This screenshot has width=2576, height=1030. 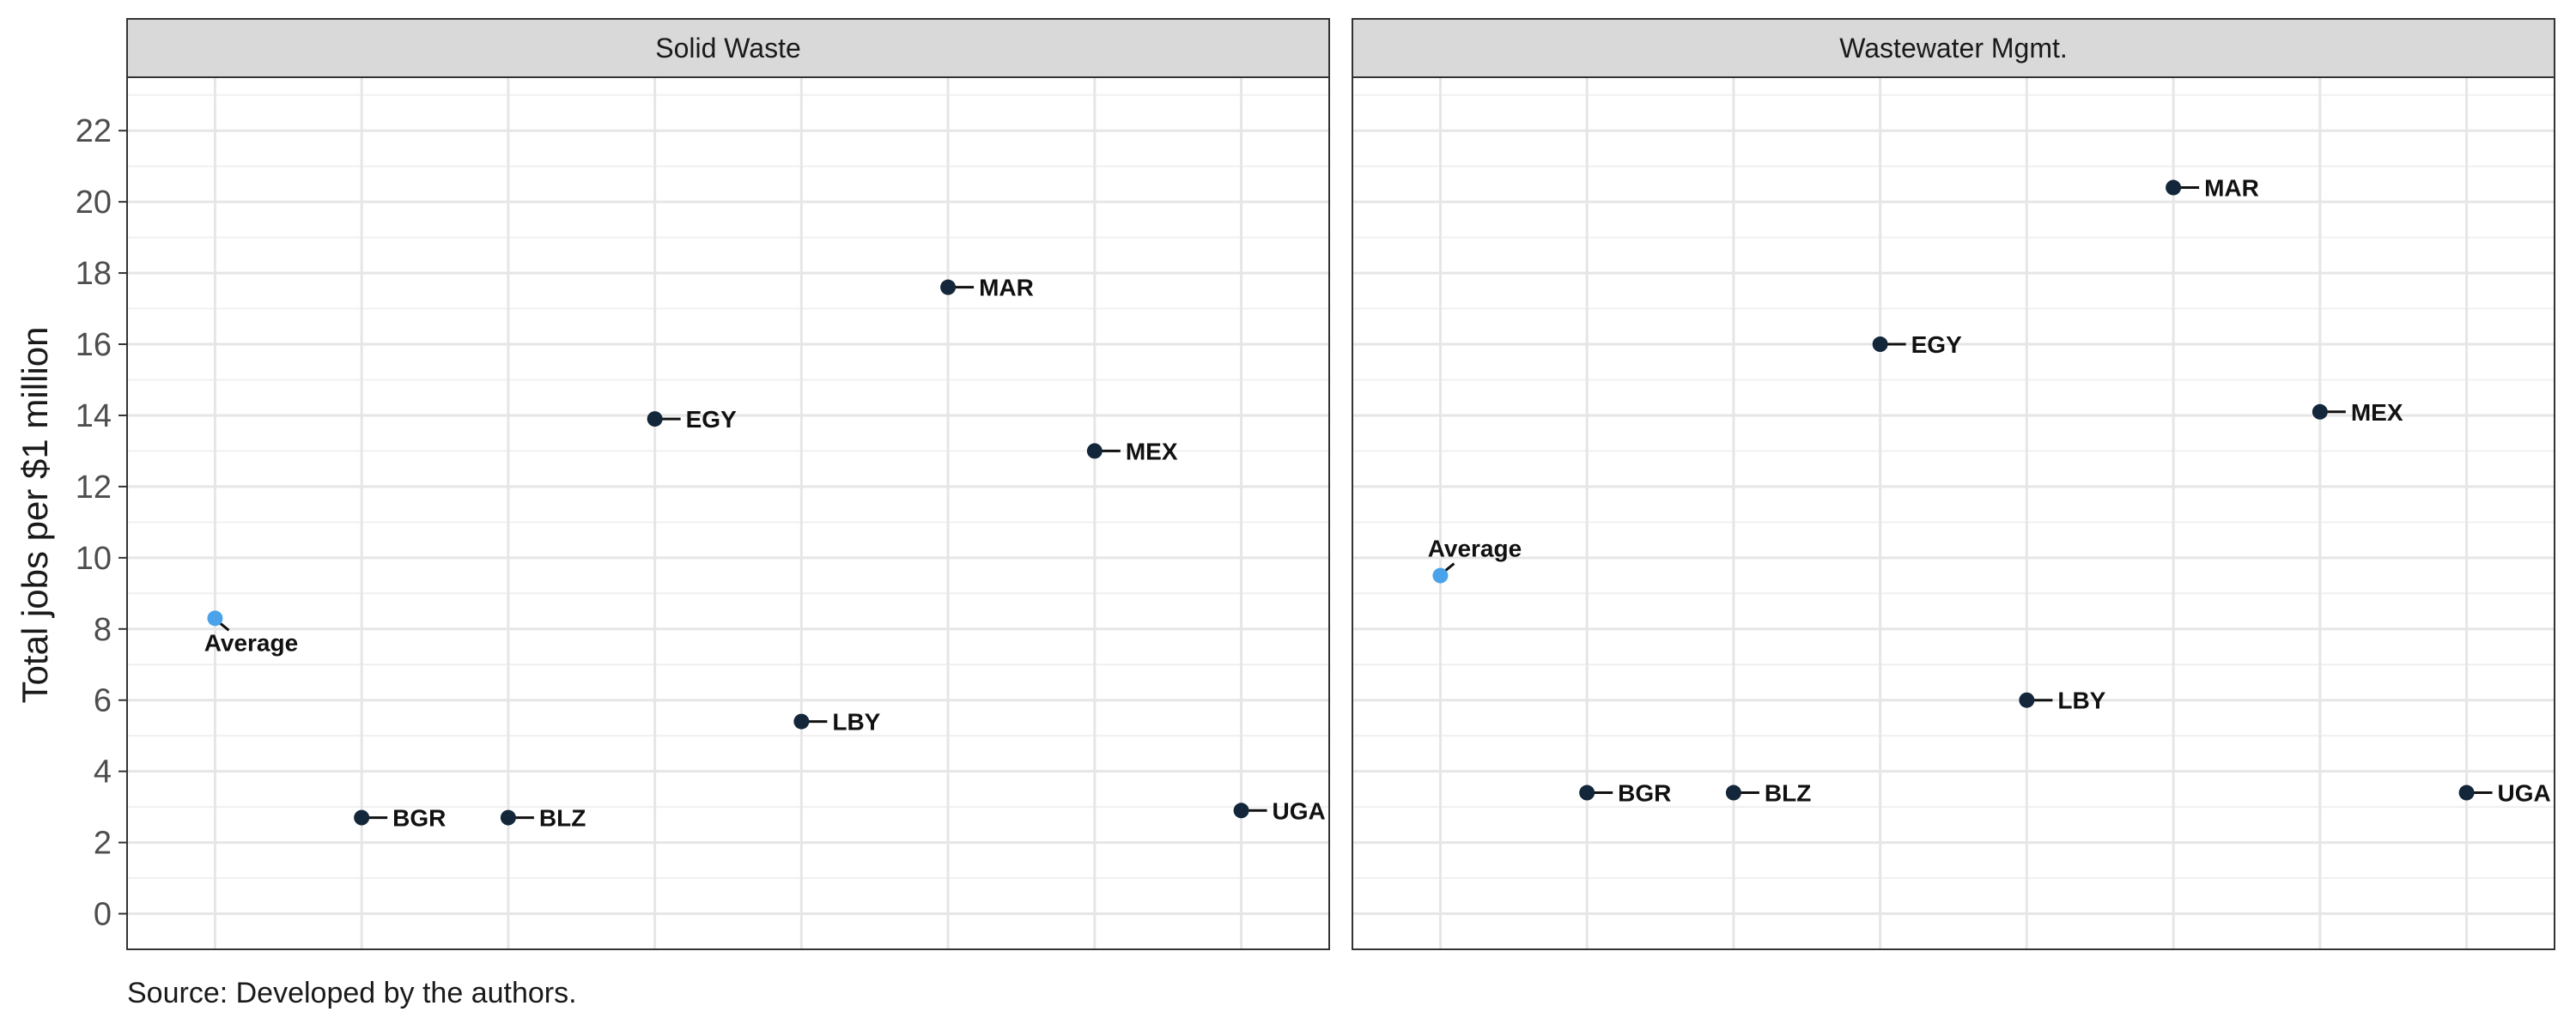 What do you see at coordinates (352, 993) in the screenshot?
I see `source-caption: Source: Developed by the authors.` at bounding box center [352, 993].